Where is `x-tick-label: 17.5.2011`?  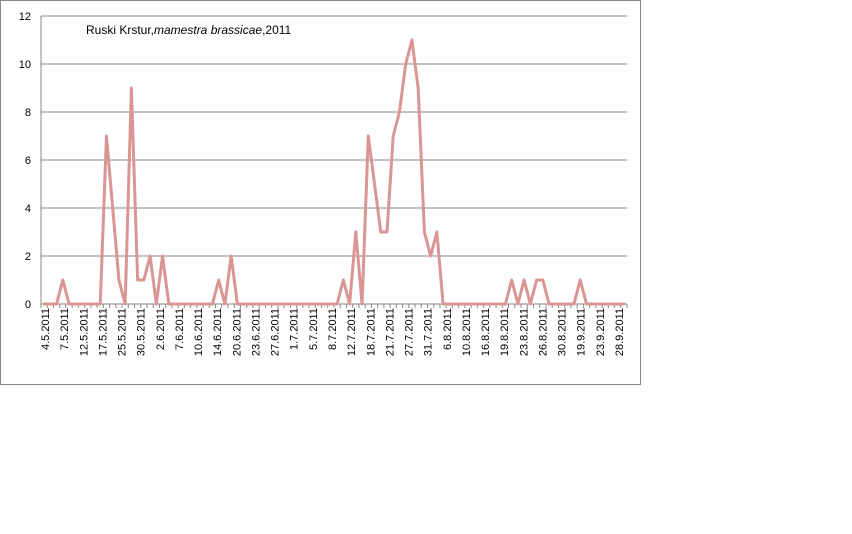 x-tick-label: 17.5.2011 is located at coordinates (103, 332).